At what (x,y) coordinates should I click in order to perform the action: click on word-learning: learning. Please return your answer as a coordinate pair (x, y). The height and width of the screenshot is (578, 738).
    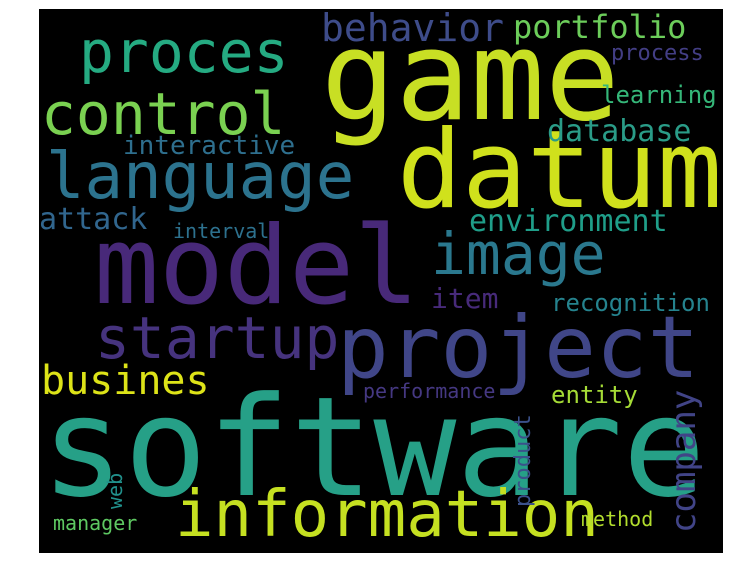
    Looking at the image, I should click on (659, 95).